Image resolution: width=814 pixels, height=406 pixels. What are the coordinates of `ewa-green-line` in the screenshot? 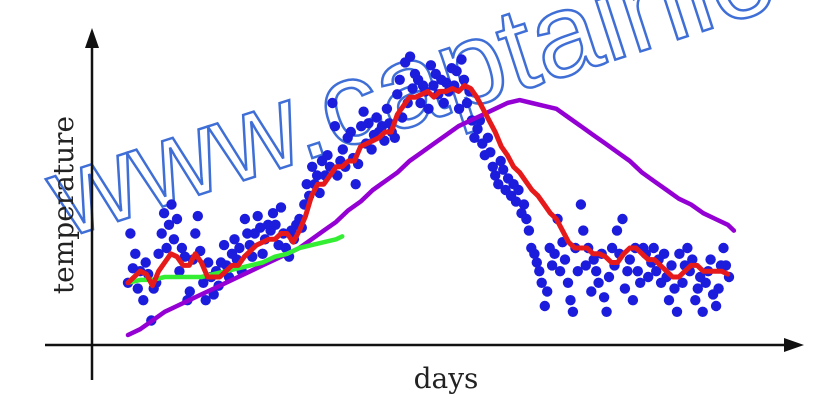 It's located at (235, 260).